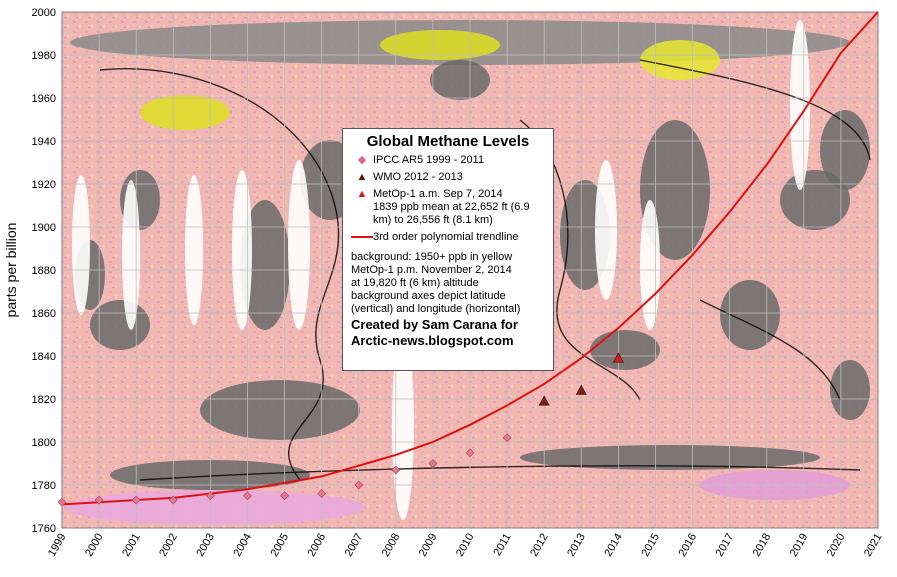 The image size is (897, 577). What do you see at coordinates (428, 545) in the screenshot?
I see `x-tick-label: 2009` at bounding box center [428, 545].